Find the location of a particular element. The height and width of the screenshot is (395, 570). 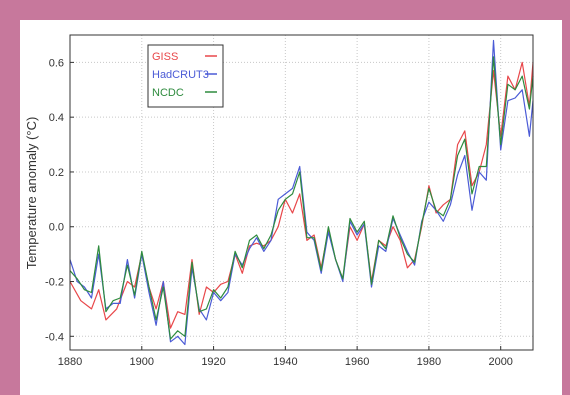

x-axis: 1880 1900 1920 1940 1960 1980 2000 is located at coordinates (285, 357).